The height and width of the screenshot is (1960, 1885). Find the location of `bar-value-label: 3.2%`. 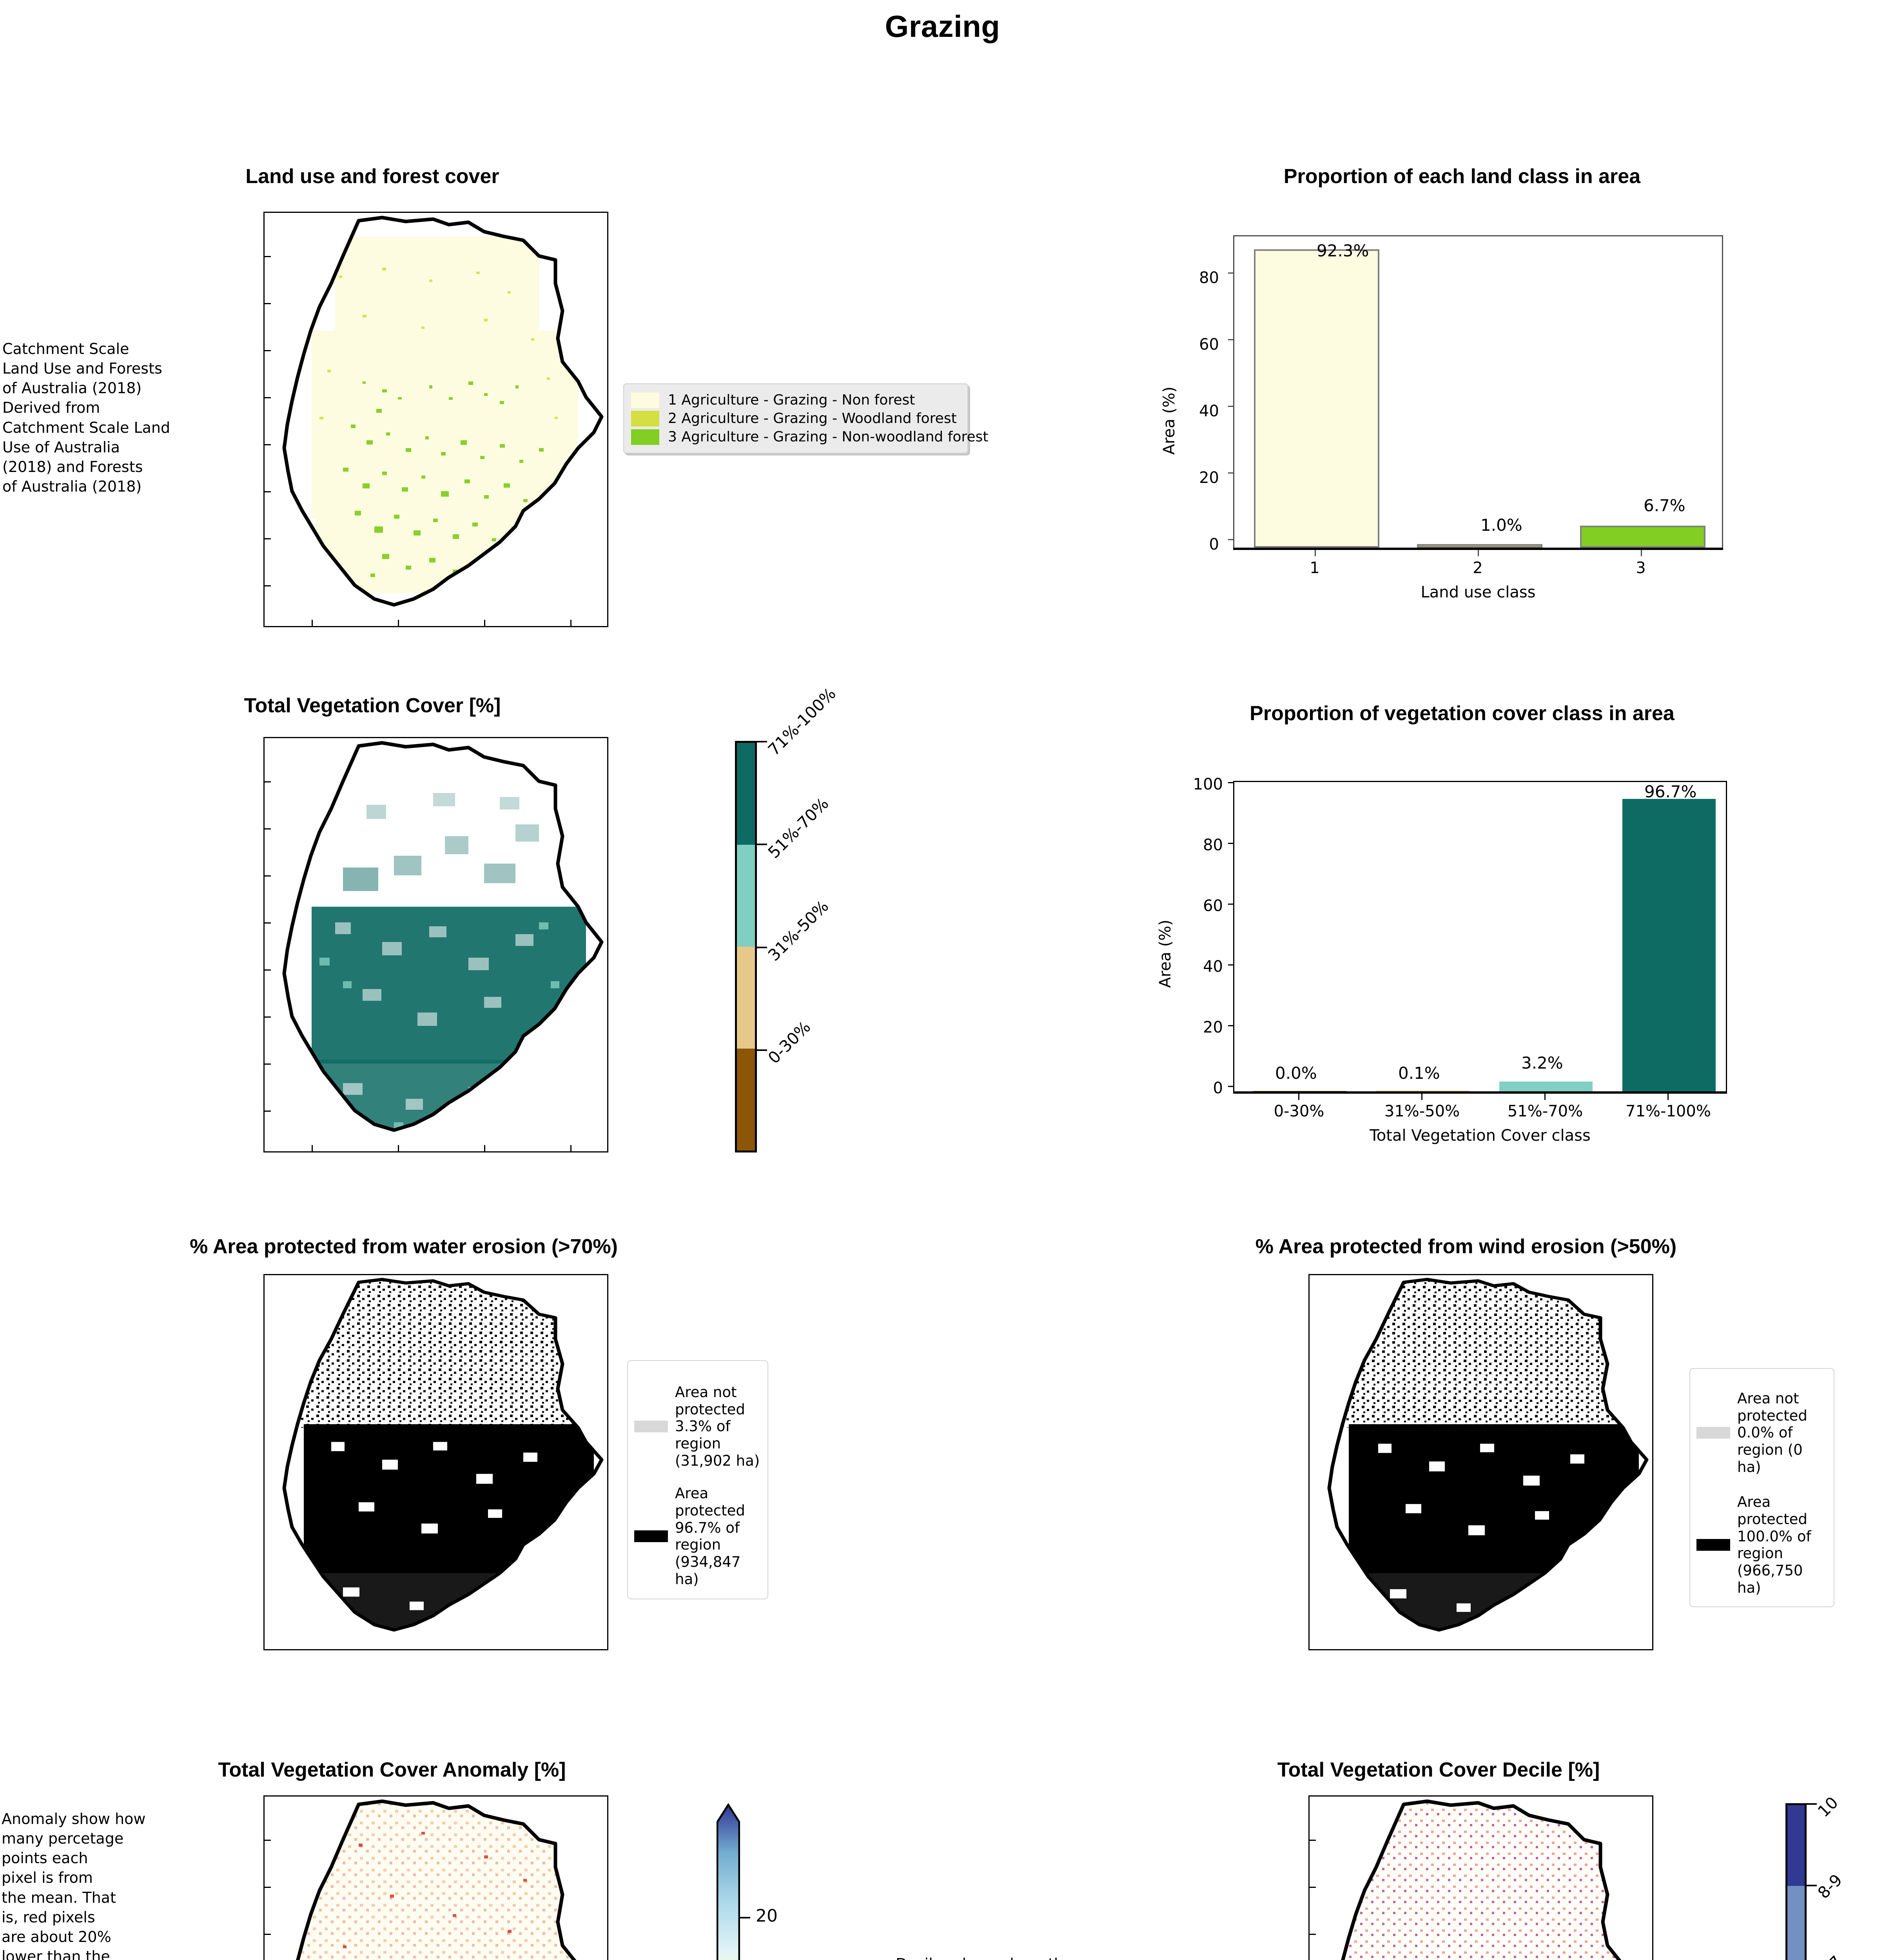

bar-value-label: 3.2% is located at coordinates (1542, 1063).